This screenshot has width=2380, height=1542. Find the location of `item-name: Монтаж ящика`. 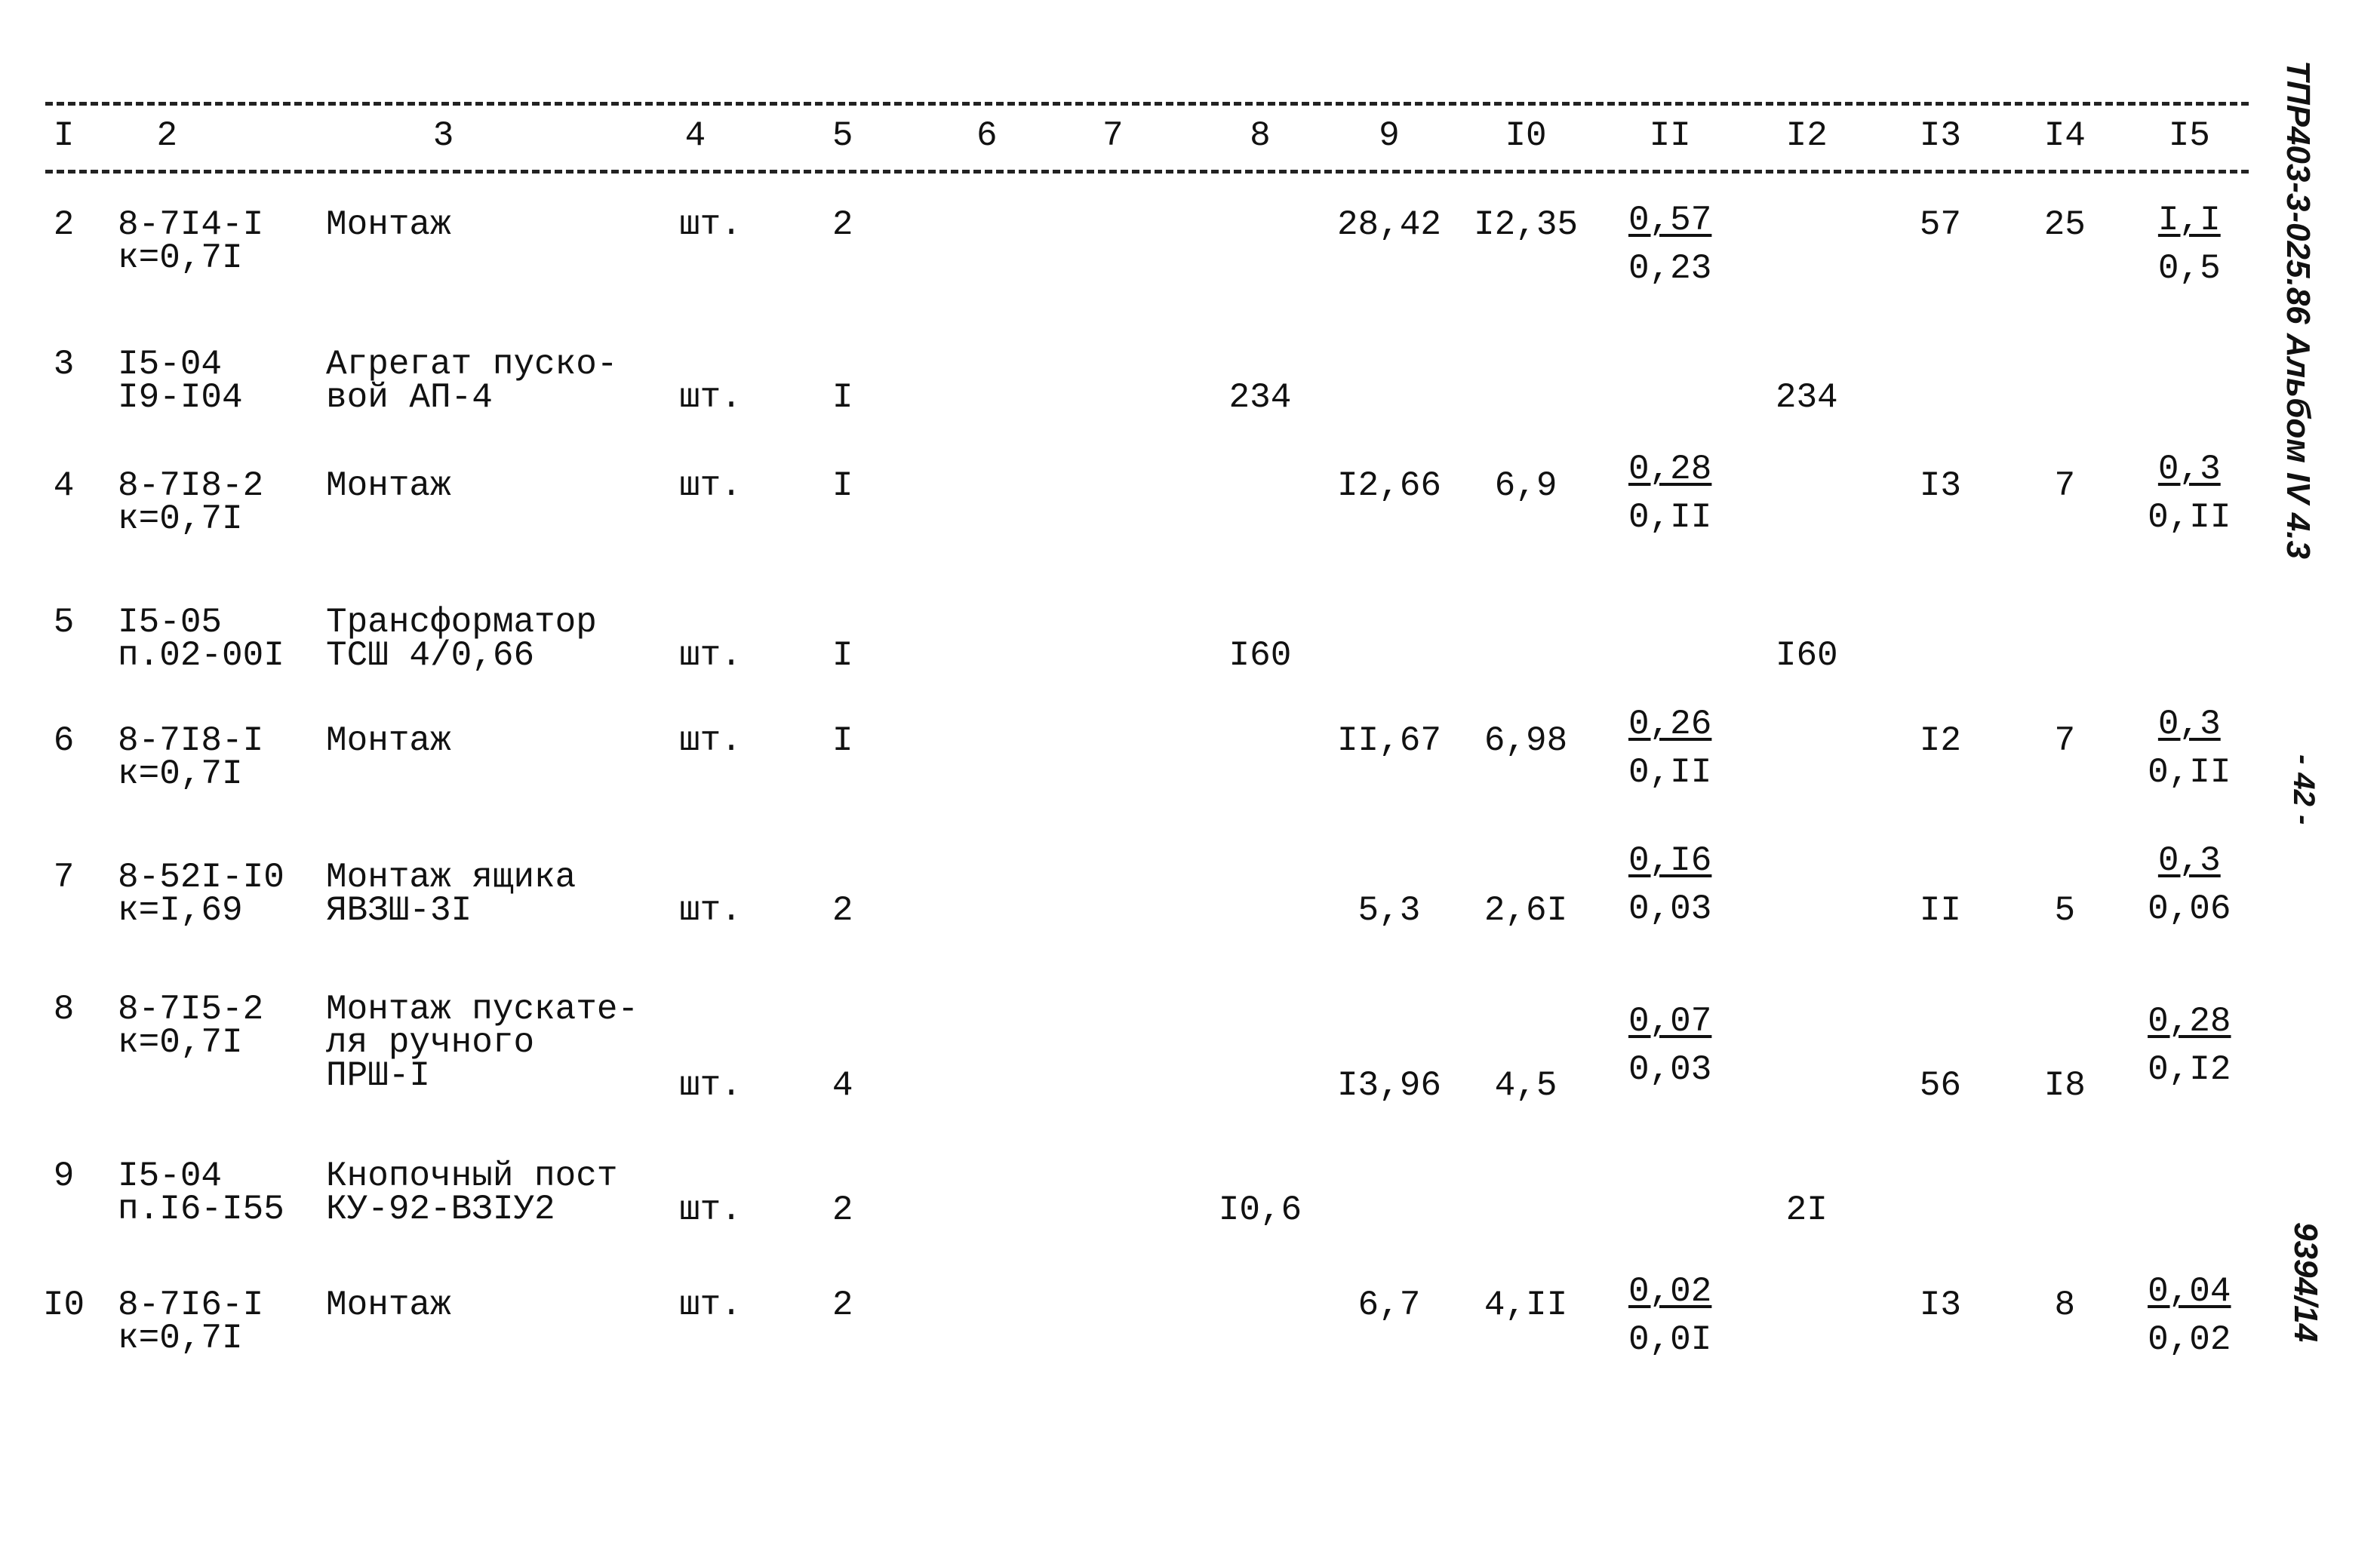

item-name: Монтаж ящика is located at coordinates (451, 877).